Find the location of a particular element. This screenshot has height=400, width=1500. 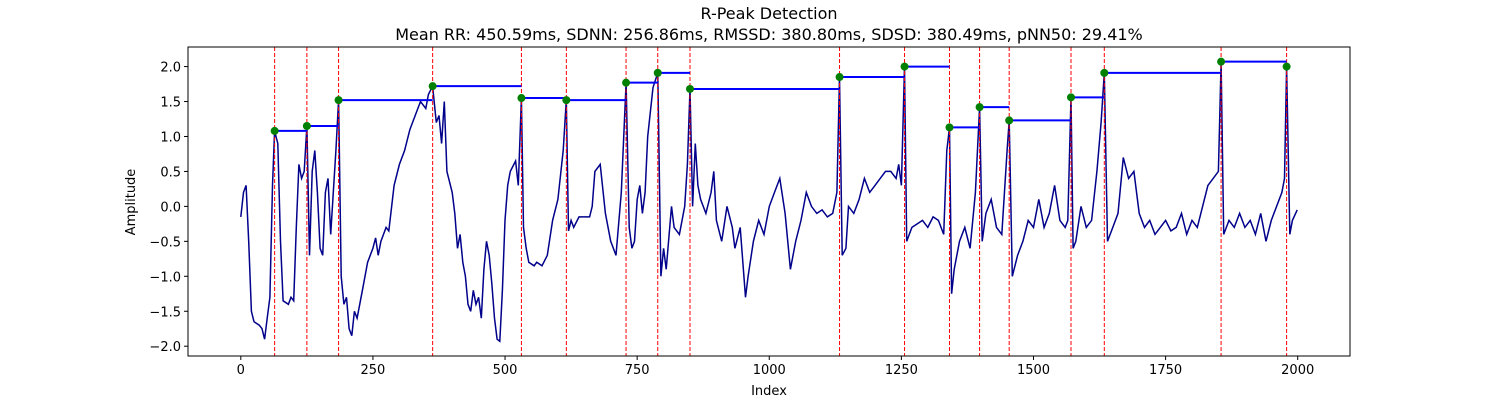

y-tick-label: 1.5 is located at coordinates (170, 103).